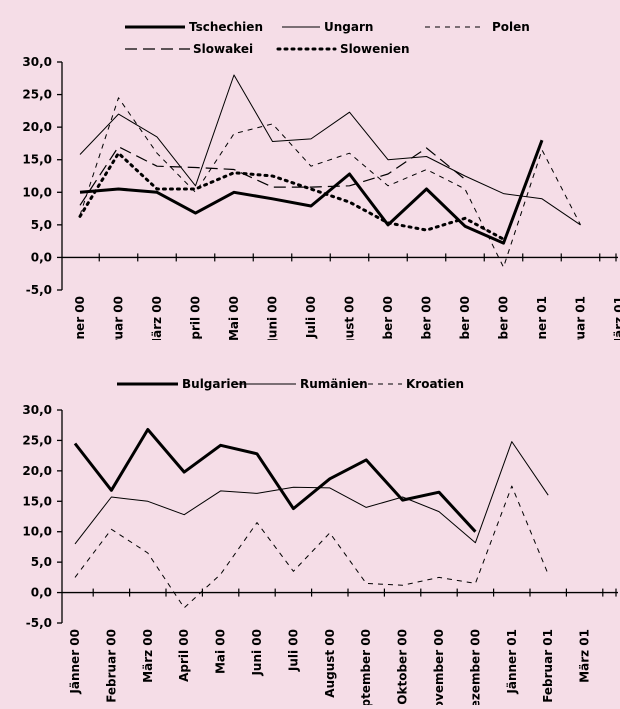  What do you see at coordinates (226, 27) in the screenshot?
I see `legend-label-tschechien: Tschechien` at bounding box center [226, 27].